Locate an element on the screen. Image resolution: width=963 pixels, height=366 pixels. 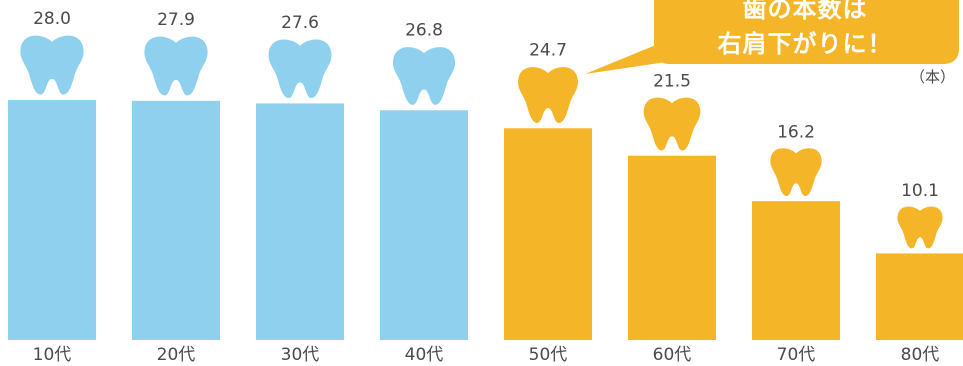
callout-box is located at coordinates (806, 32).